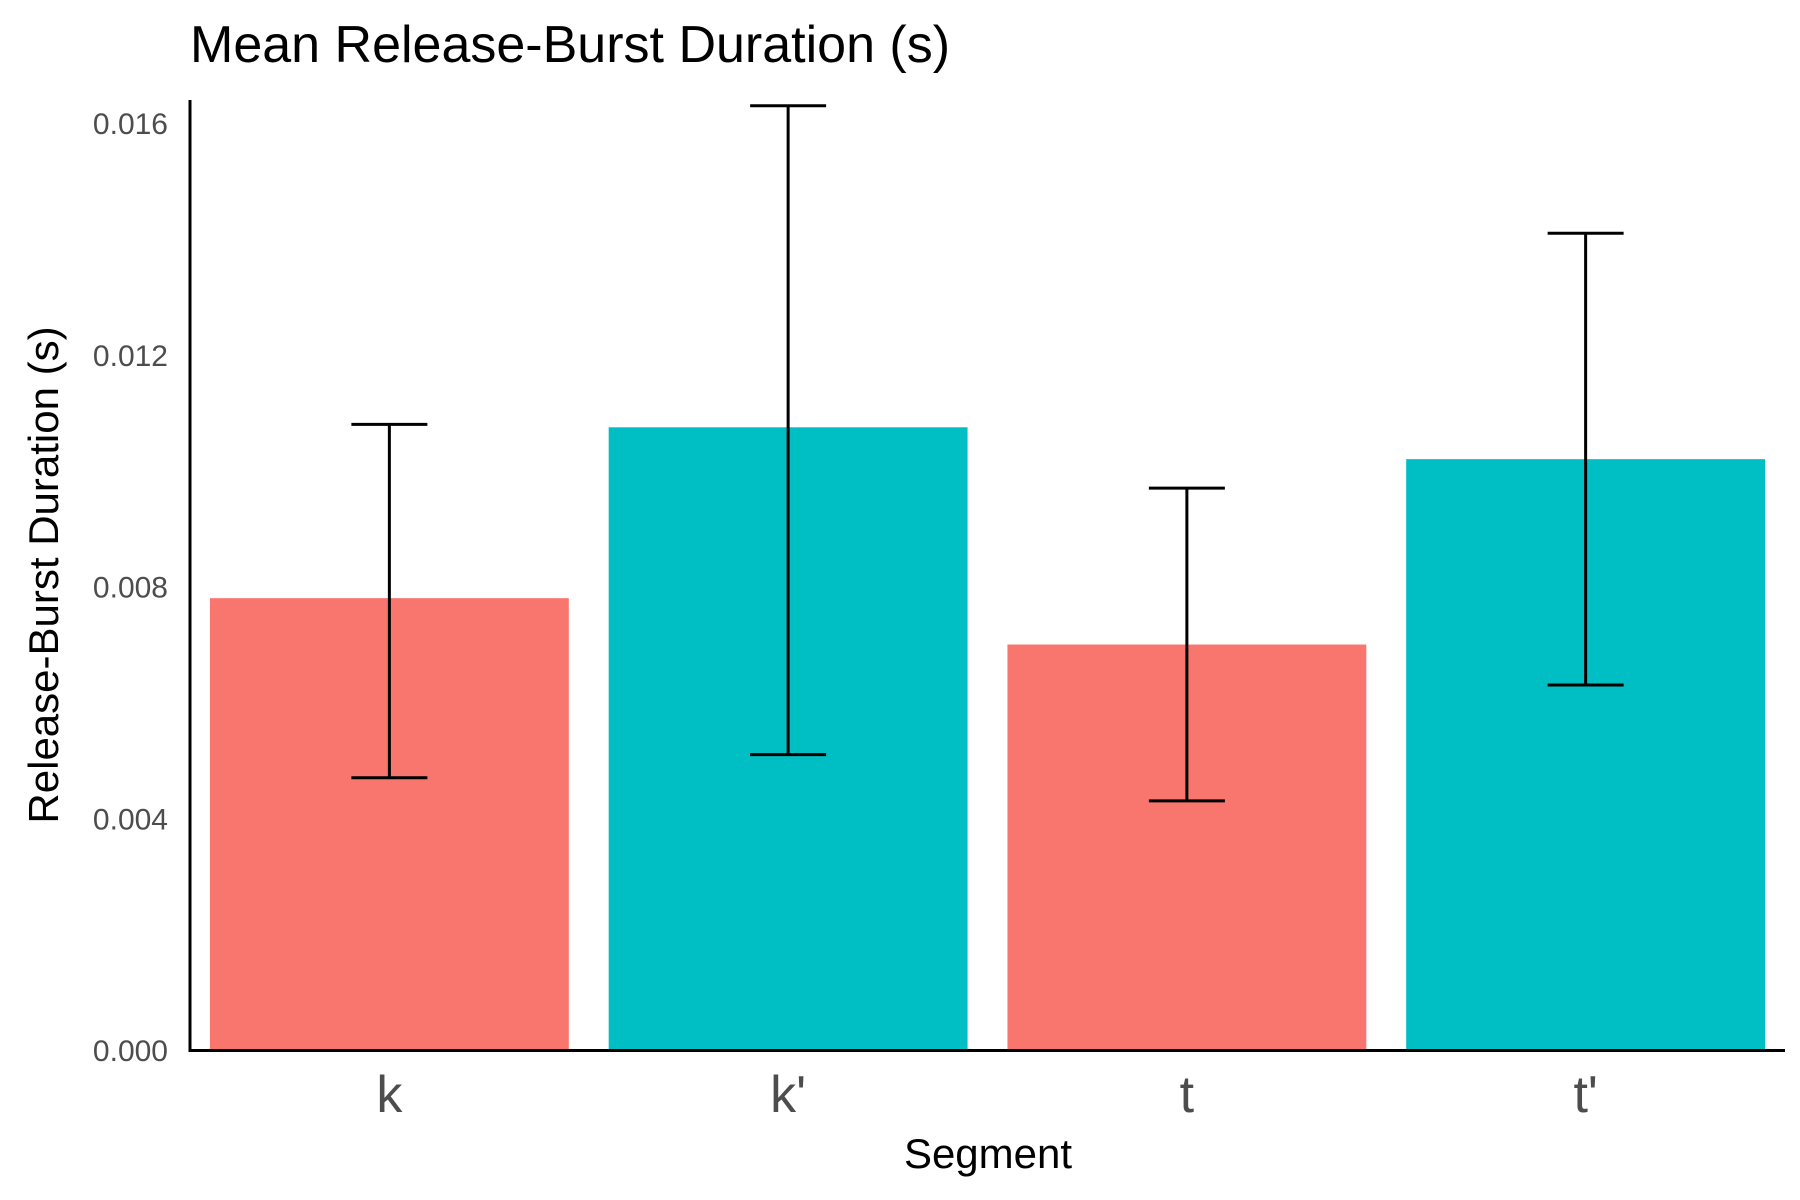 The width and height of the screenshot is (1800, 1200). I want to click on y-tick-label: 0.004, so click(130, 819).